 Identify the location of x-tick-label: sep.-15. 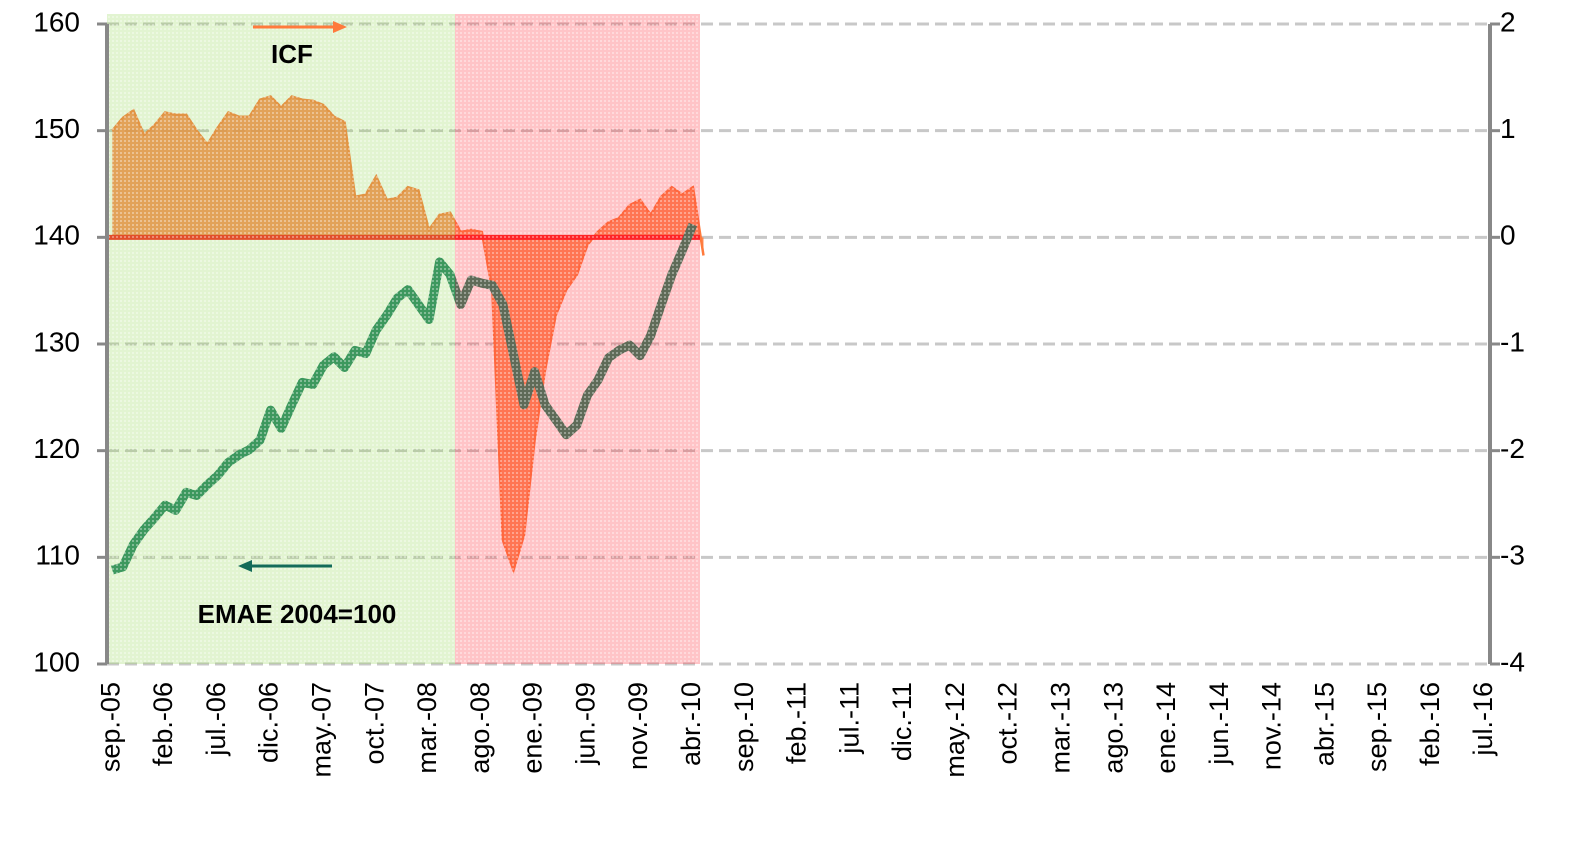
(1377, 727).